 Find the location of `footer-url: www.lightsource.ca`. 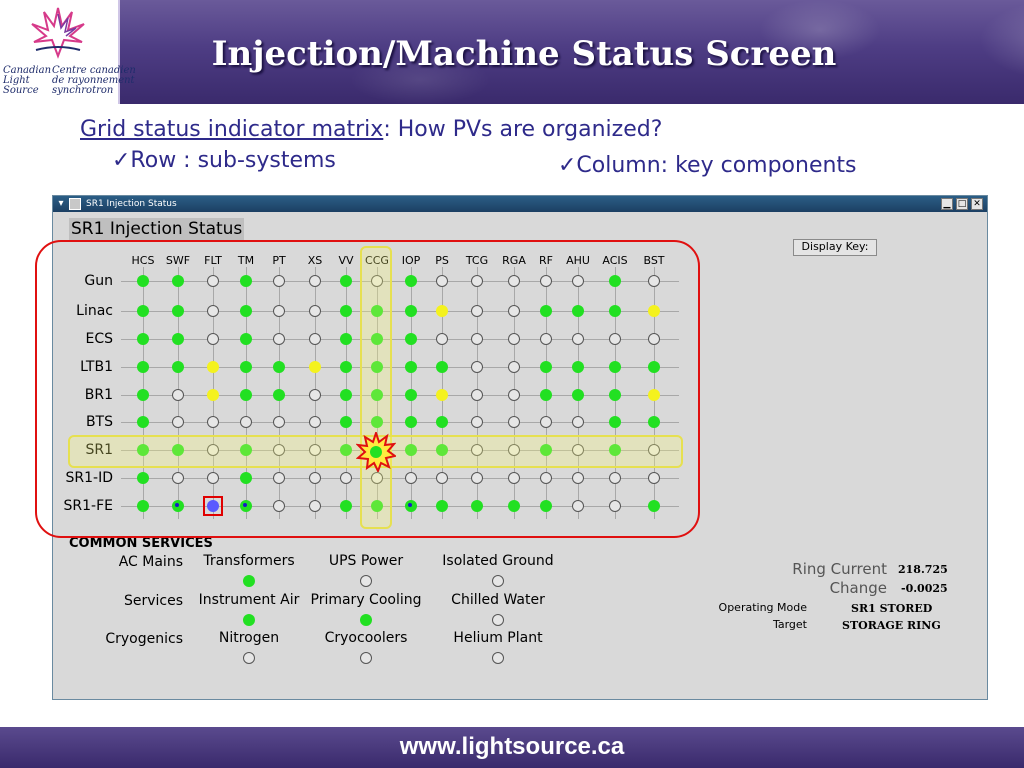

footer-url: www.lightsource.ca is located at coordinates (512, 746).